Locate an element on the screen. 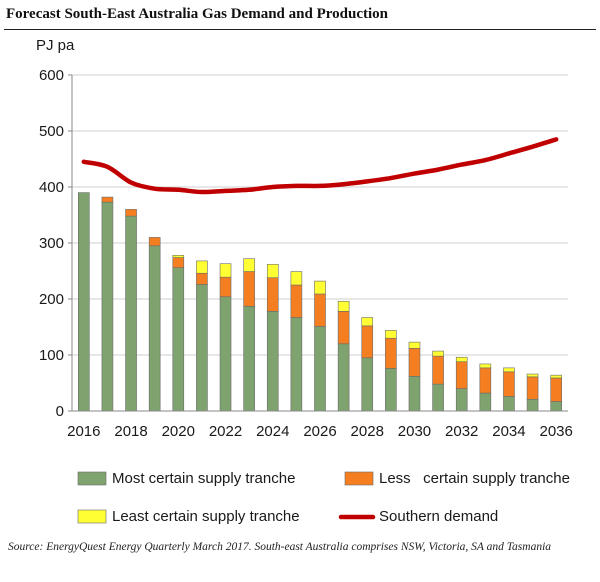 This screenshot has height=582, width=600. x-tick-label: 2034 is located at coordinates (508, 431).